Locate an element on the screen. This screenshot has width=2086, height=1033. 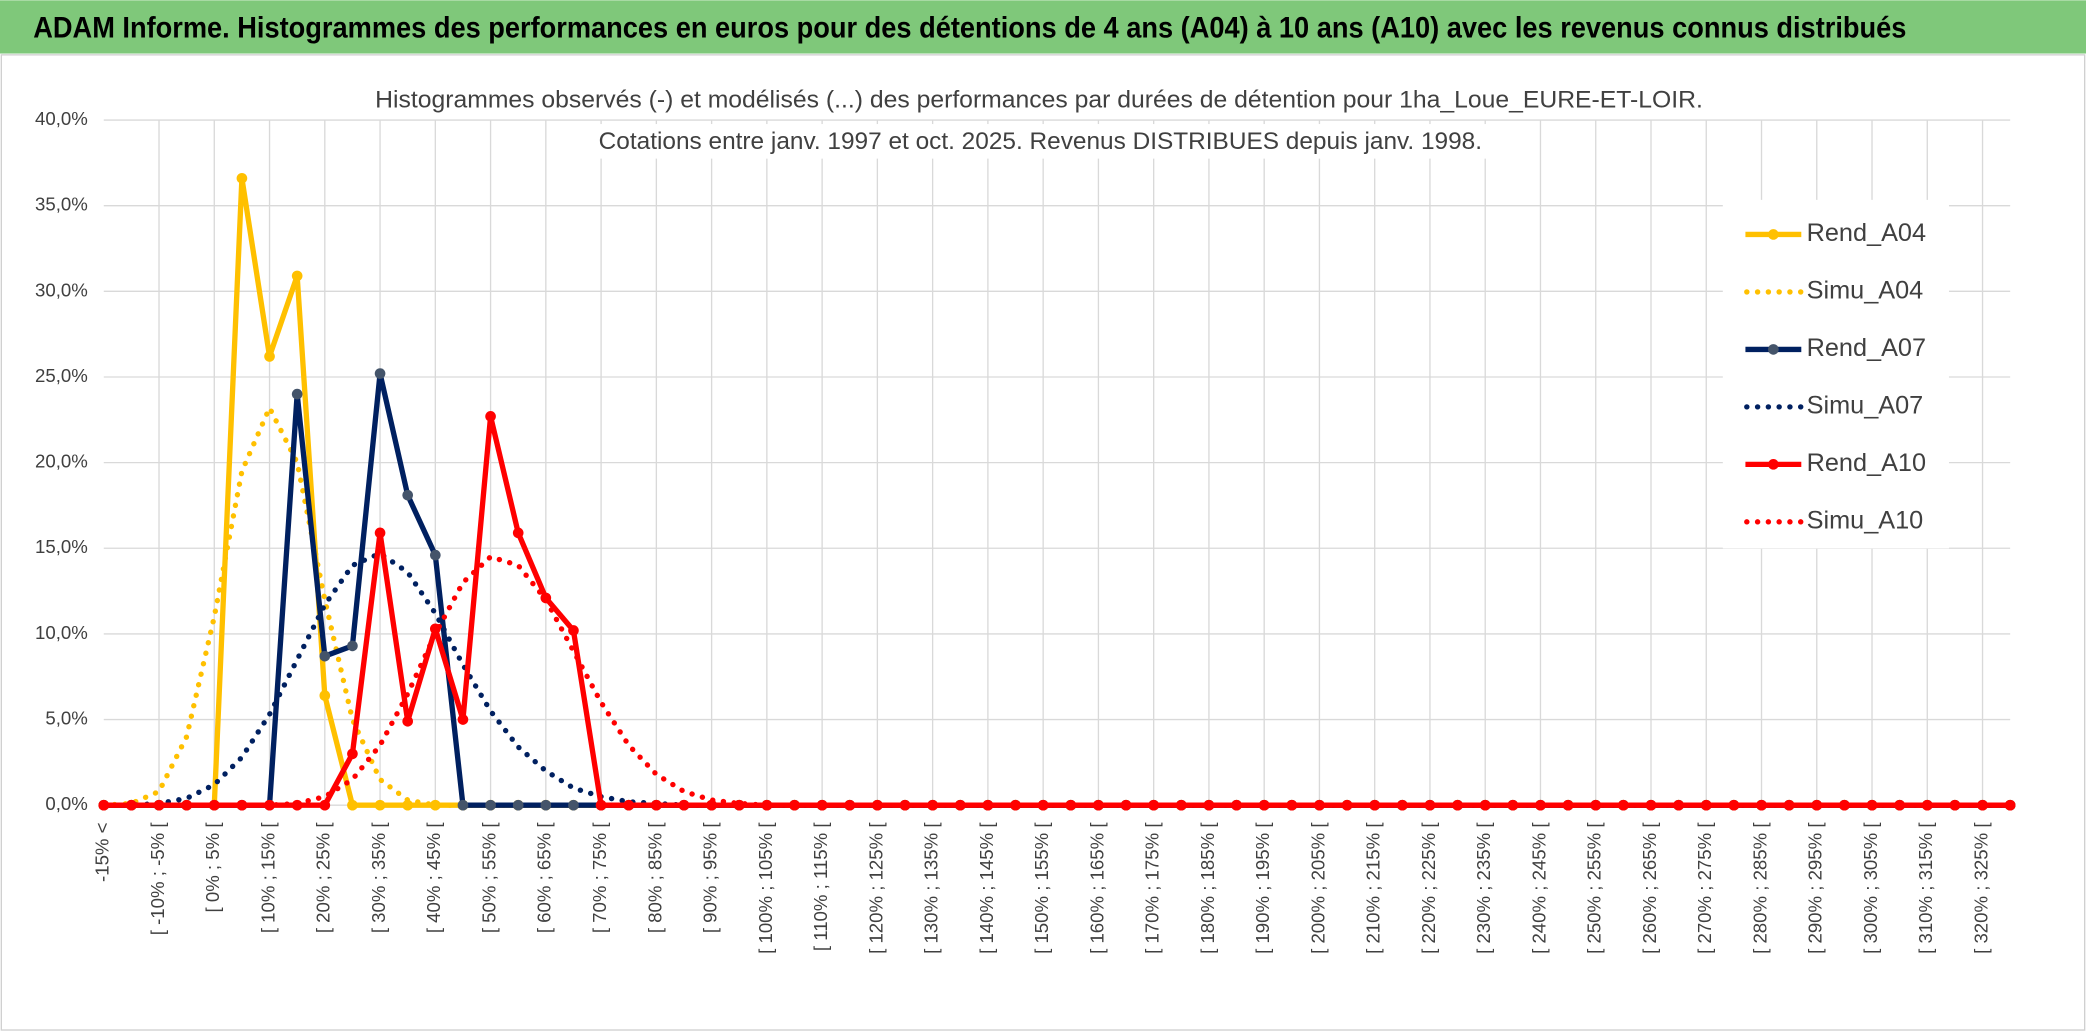
x-tick-label: [ 50% ; 55% [ is located at coordinates (488, 878).